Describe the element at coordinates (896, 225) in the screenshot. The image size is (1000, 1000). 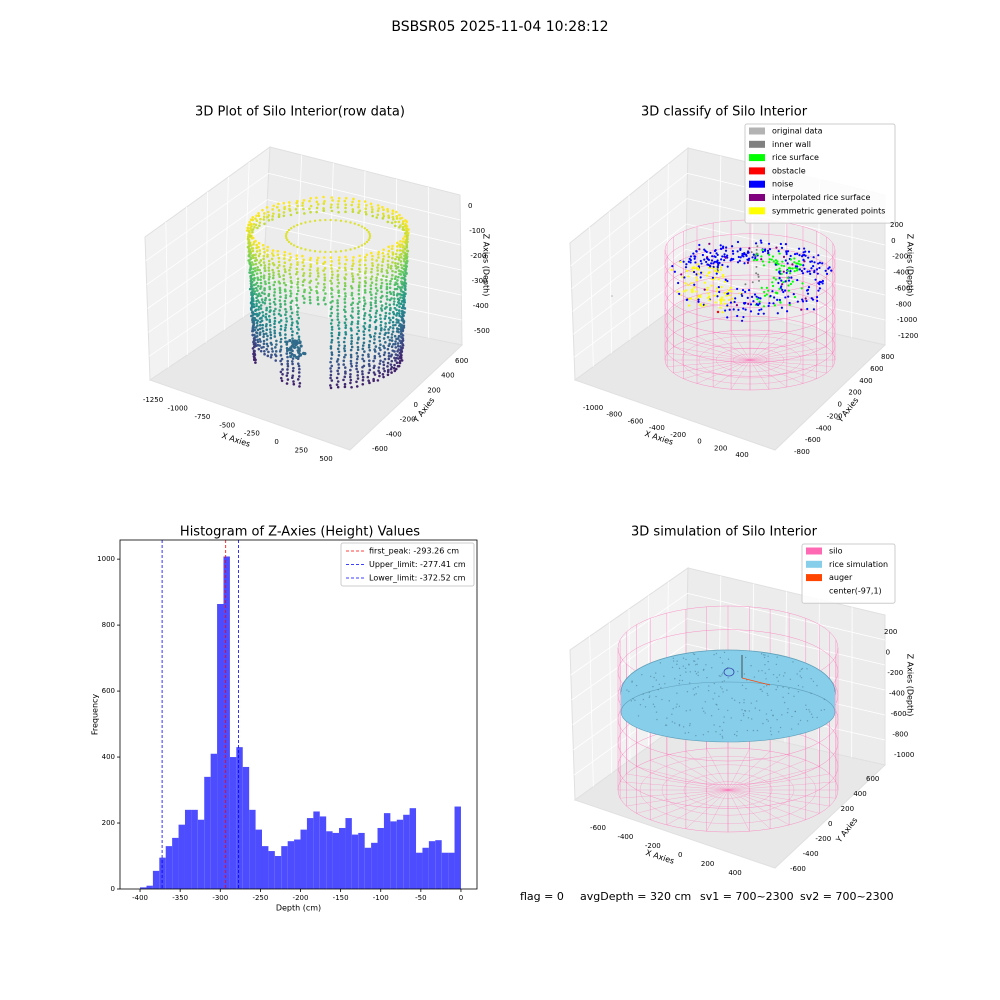
I see `z-tick-label: 200` at that location.